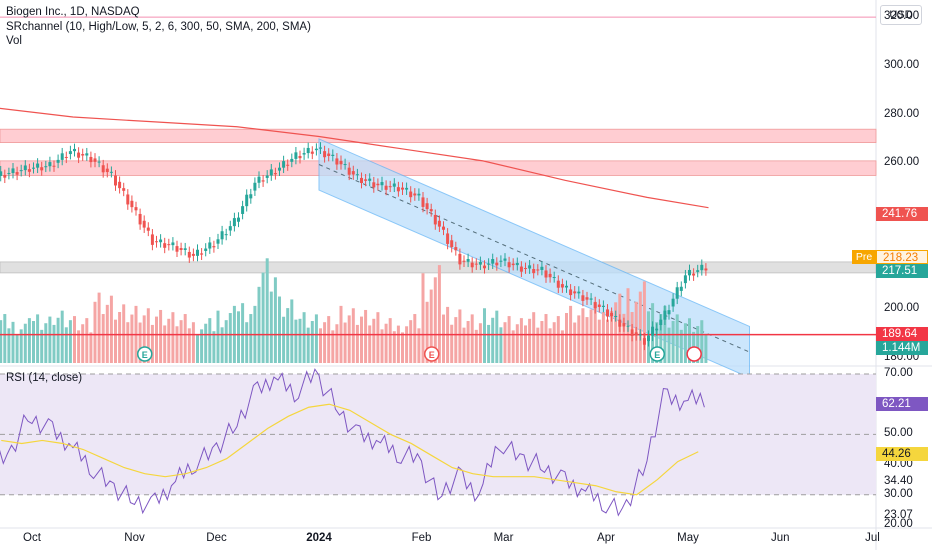  What do you see at coordinates (694, 354) in the screenshot?
I see `lightning-icon` at bounding box center [694, 354].